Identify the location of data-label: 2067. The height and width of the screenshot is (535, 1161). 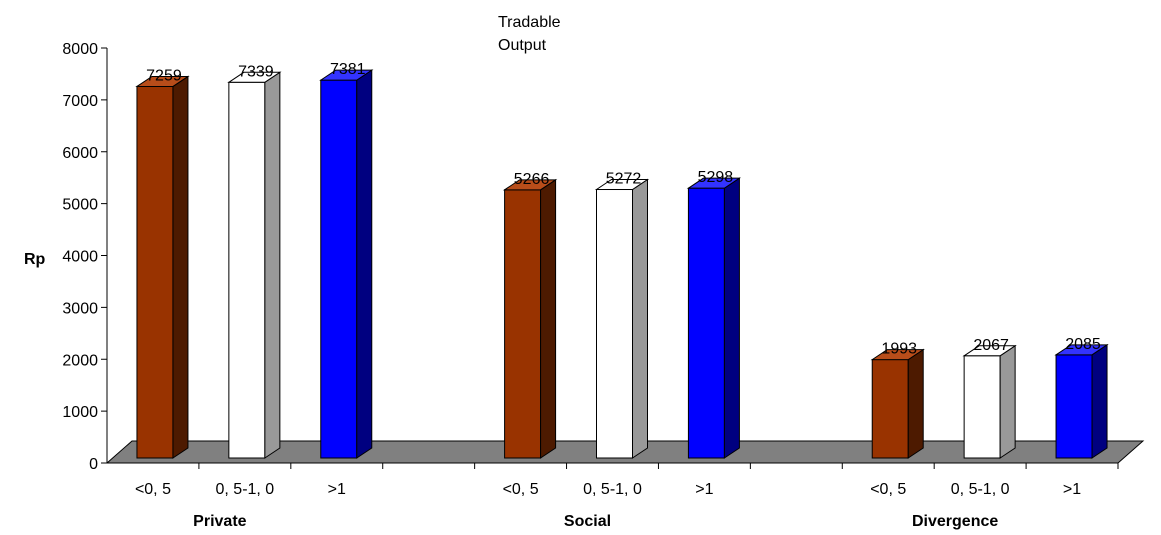
(991, 345).